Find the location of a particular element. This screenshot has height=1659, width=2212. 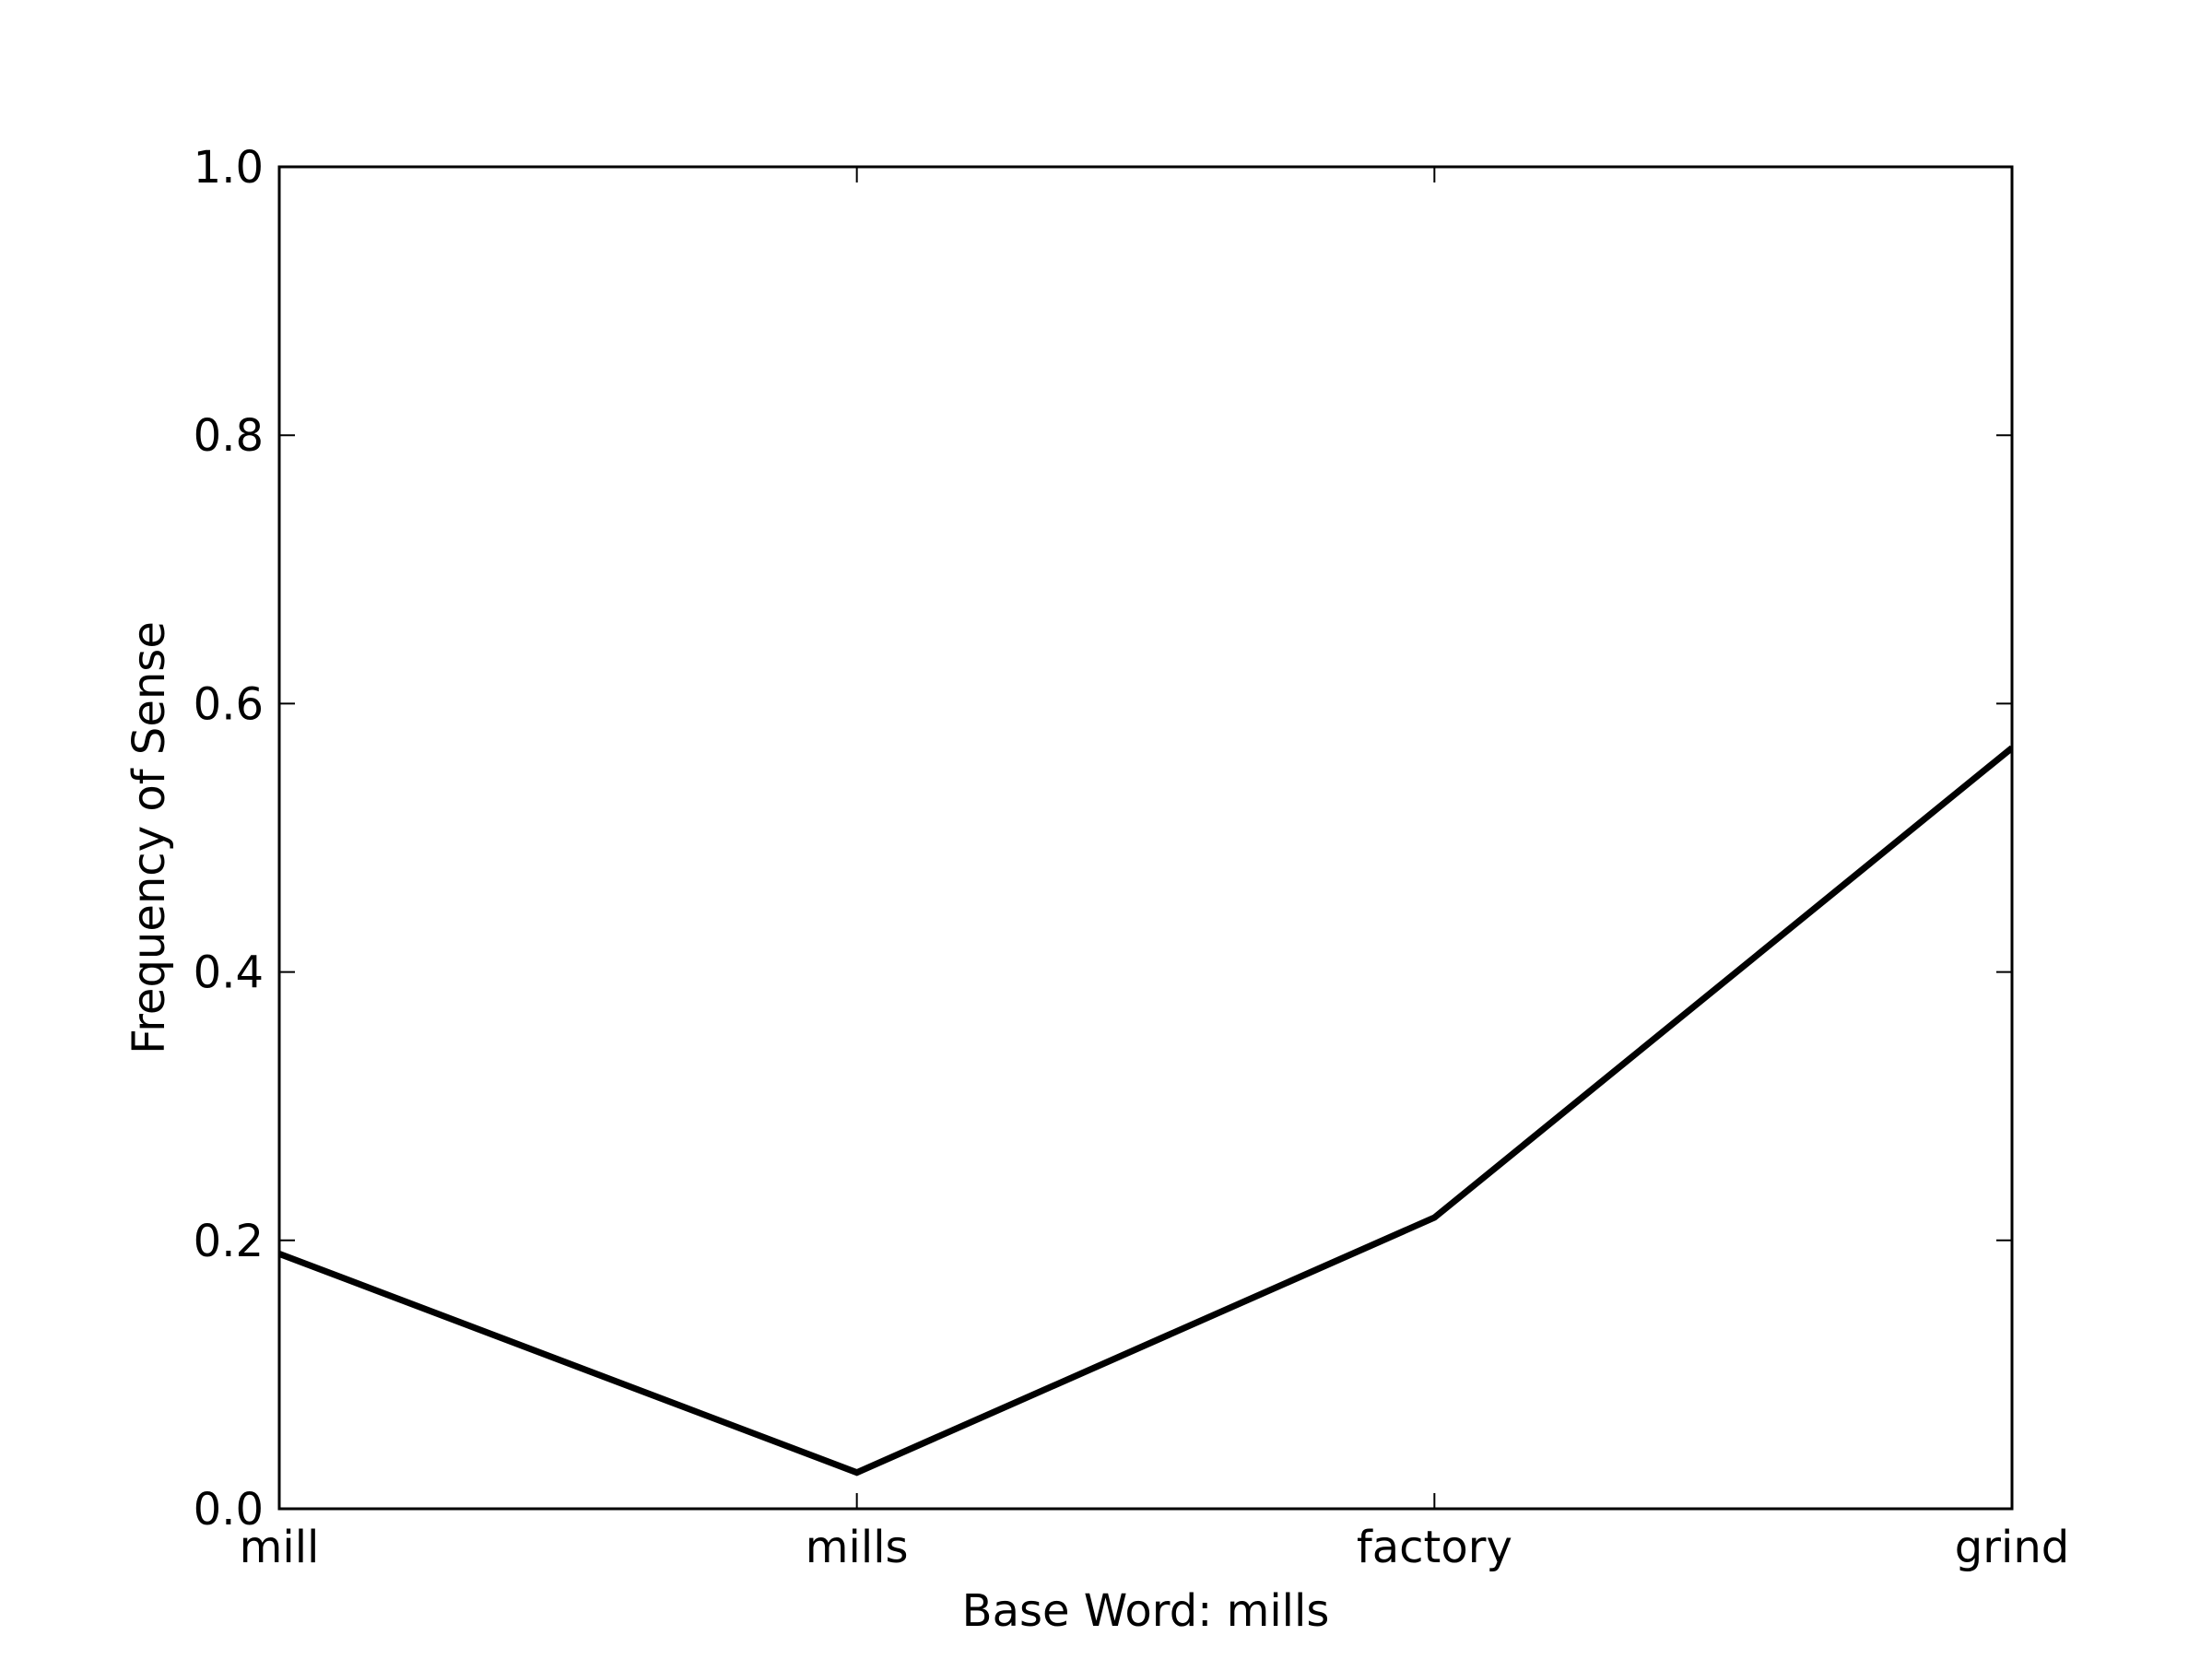

x-tick-label-mills: mills is located at coordinates (857, 1547).